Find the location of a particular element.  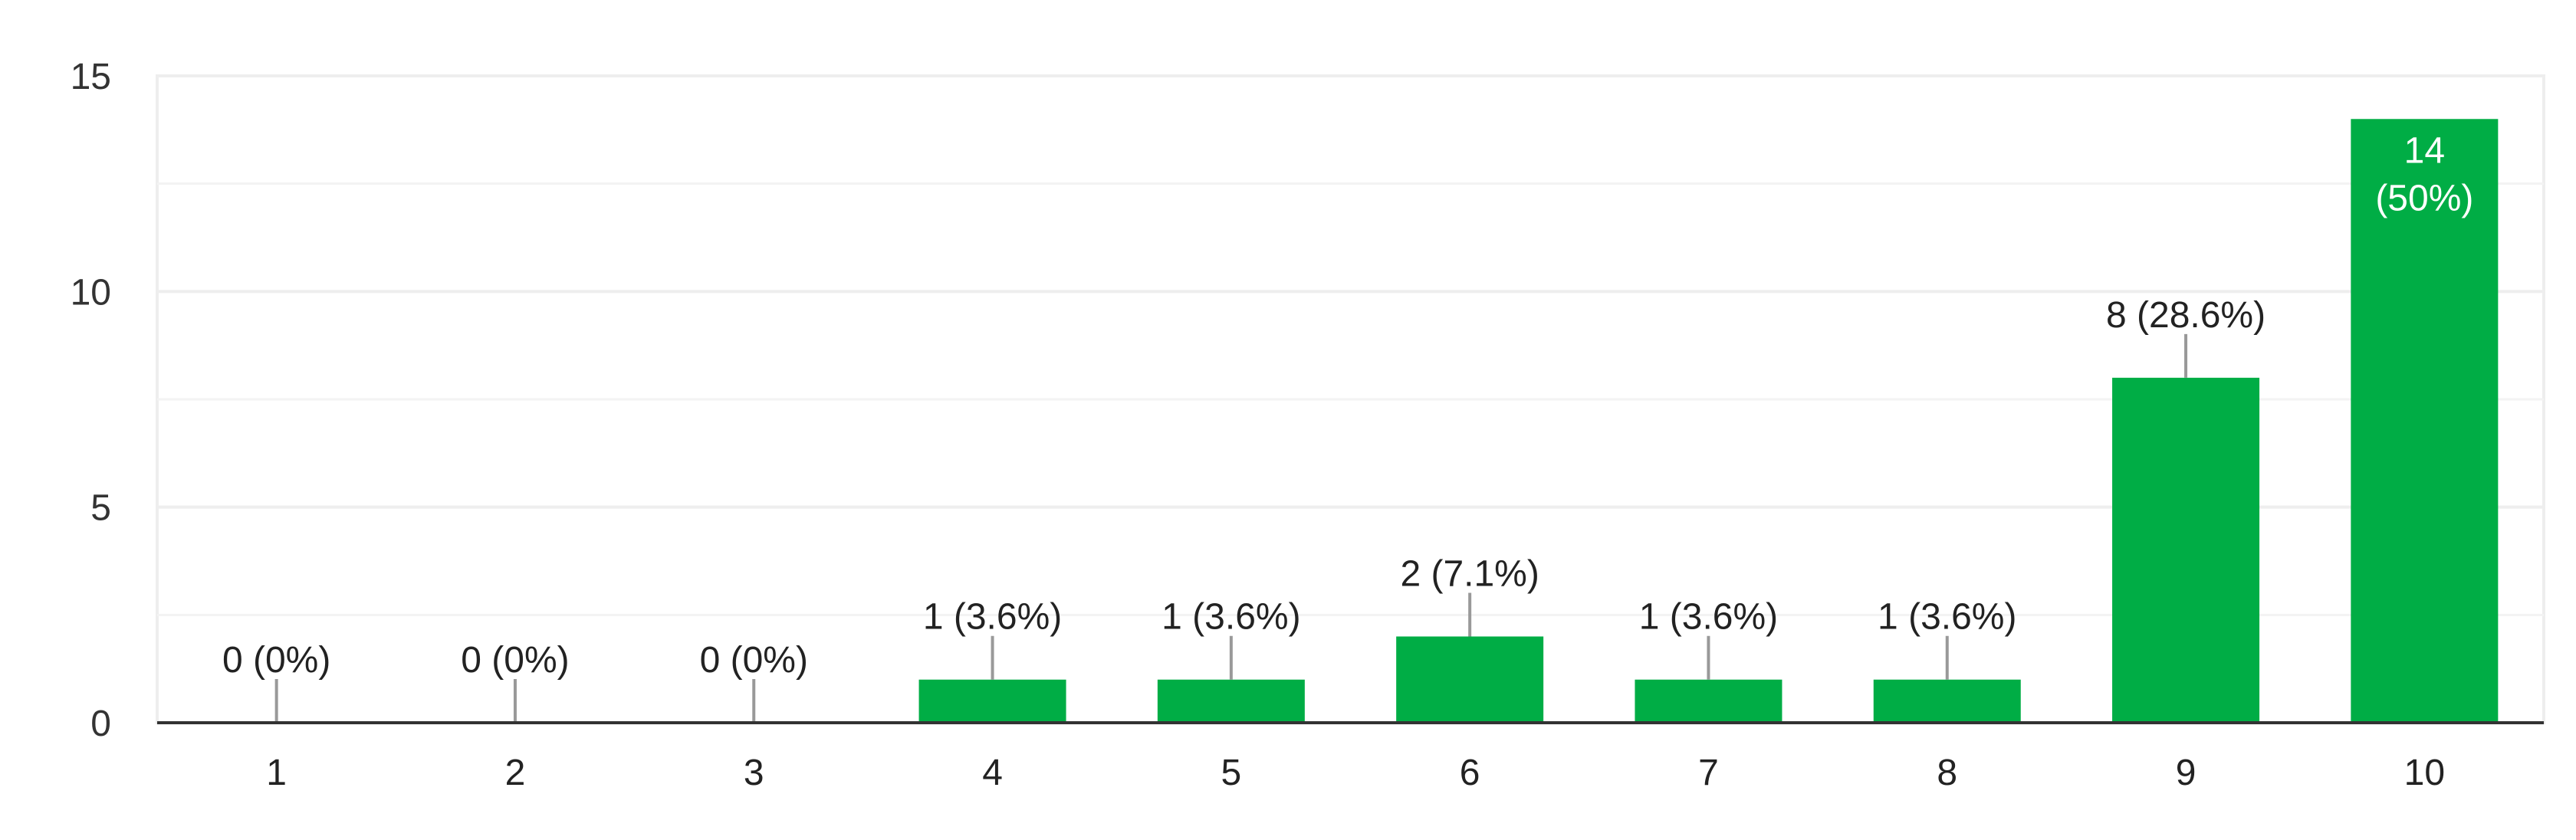

x-tick-label: 5 is located at coordinates (1231, 773).